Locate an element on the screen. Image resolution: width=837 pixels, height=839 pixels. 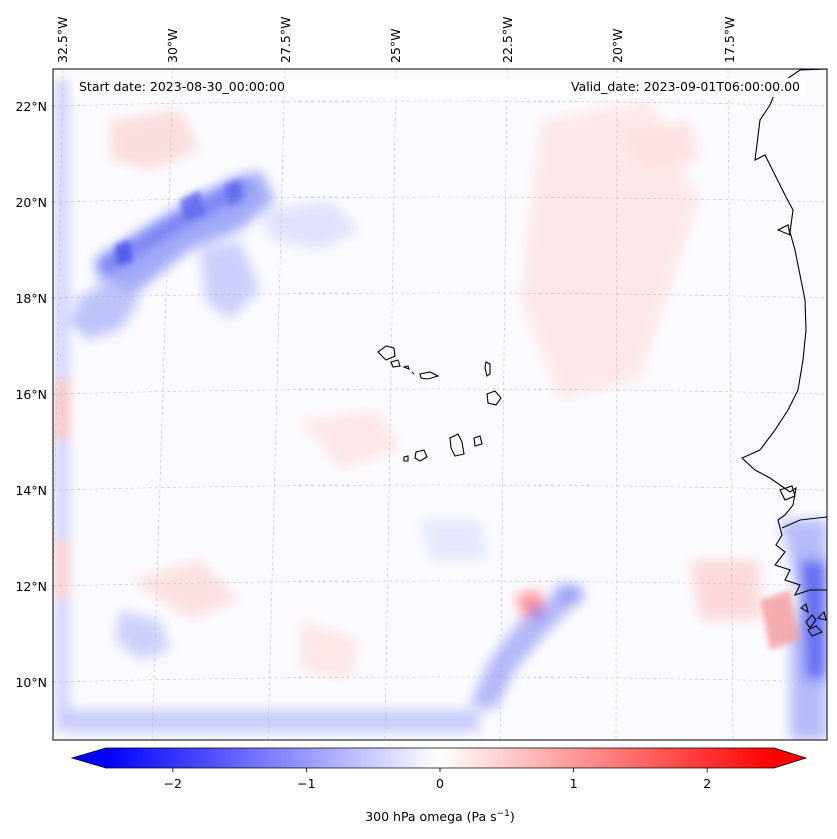
lat-label-22n: 22°N is located at coordinates (31, 106).